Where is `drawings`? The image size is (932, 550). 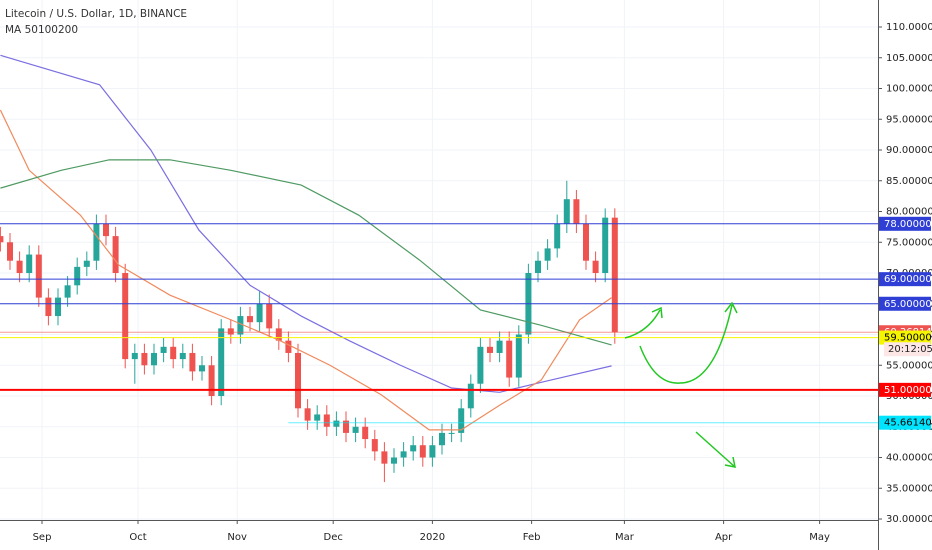 drawings is located at coordinates (681, 384).